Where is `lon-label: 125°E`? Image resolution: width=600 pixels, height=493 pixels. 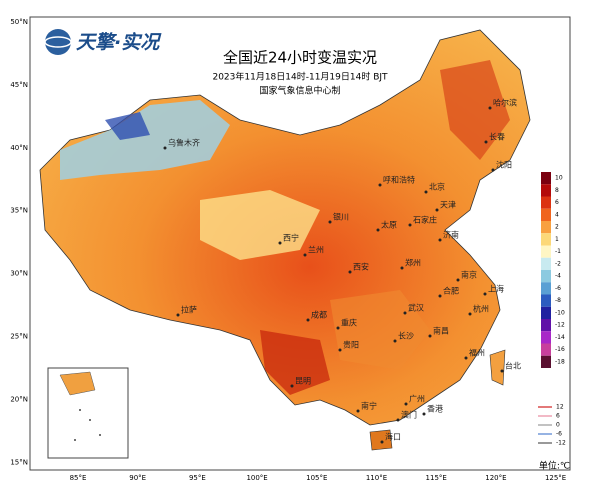 lon-label: 125°E is located at coordinates (555, 478).